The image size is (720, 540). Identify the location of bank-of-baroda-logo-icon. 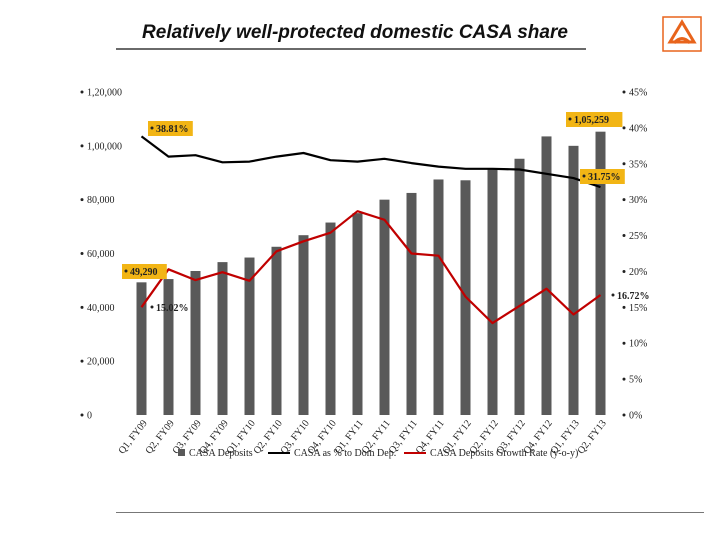
(682, 34).